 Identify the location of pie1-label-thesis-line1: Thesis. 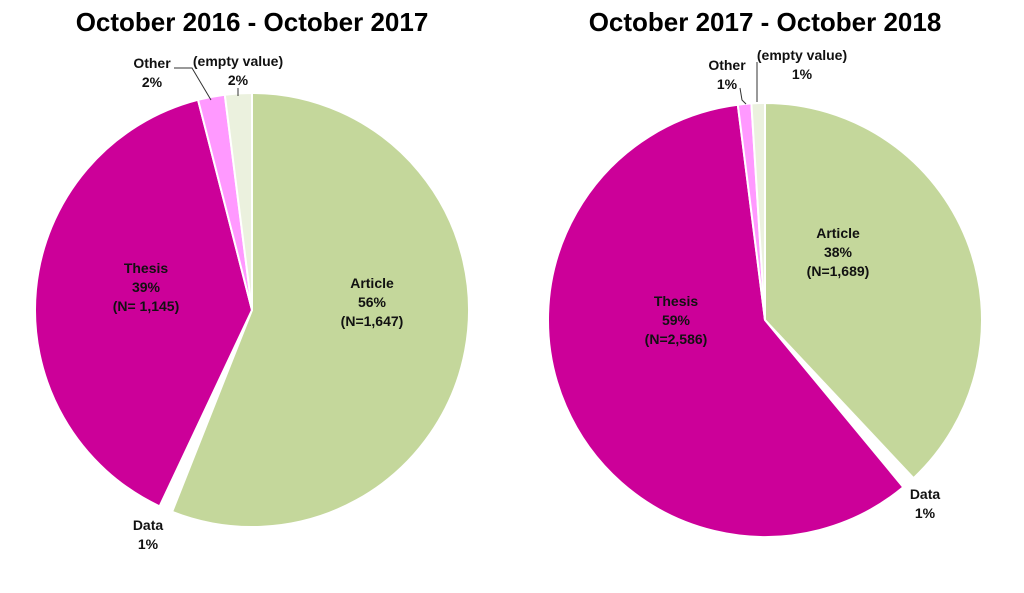
(146, 268).